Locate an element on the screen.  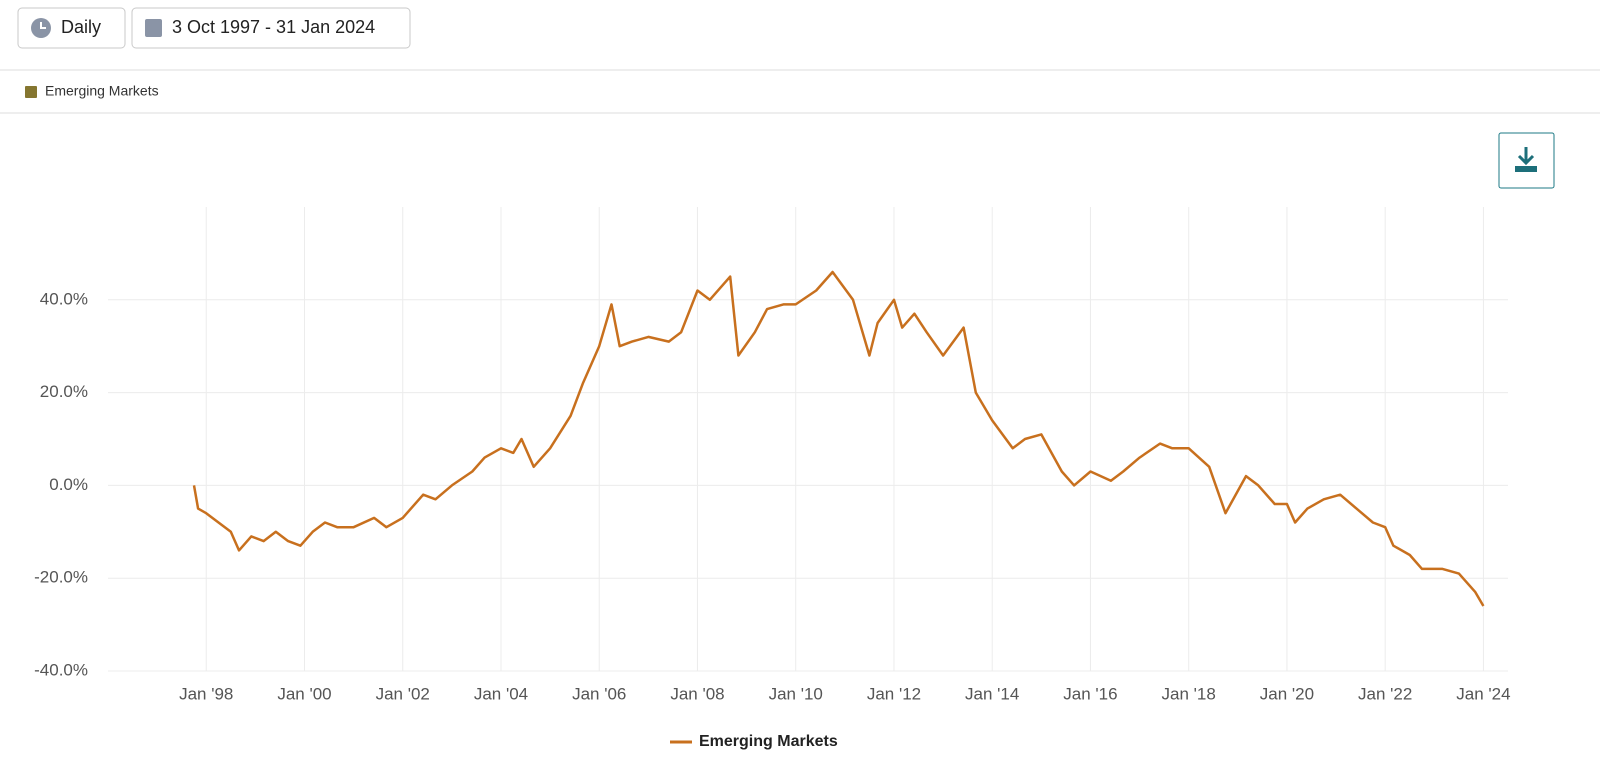
x-tick-label: Jan '06 is located at coordinates (599, 693).